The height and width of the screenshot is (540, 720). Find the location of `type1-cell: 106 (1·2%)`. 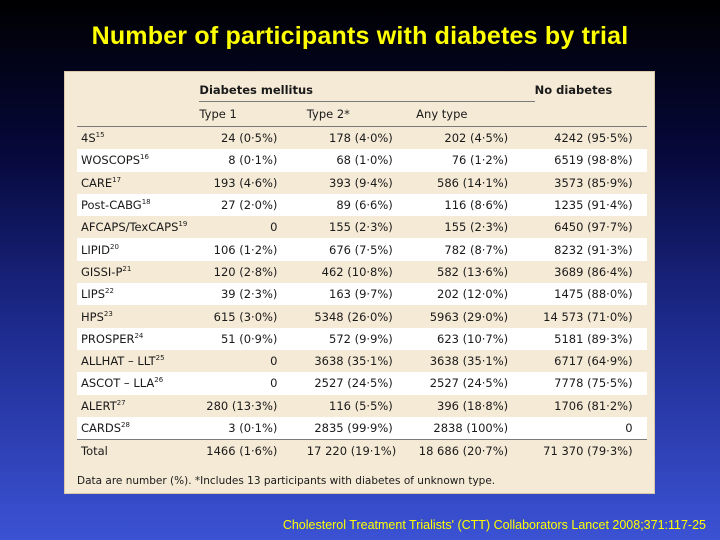

type1-cell: 106 (1·2%) is located at coordinates (253, 249).